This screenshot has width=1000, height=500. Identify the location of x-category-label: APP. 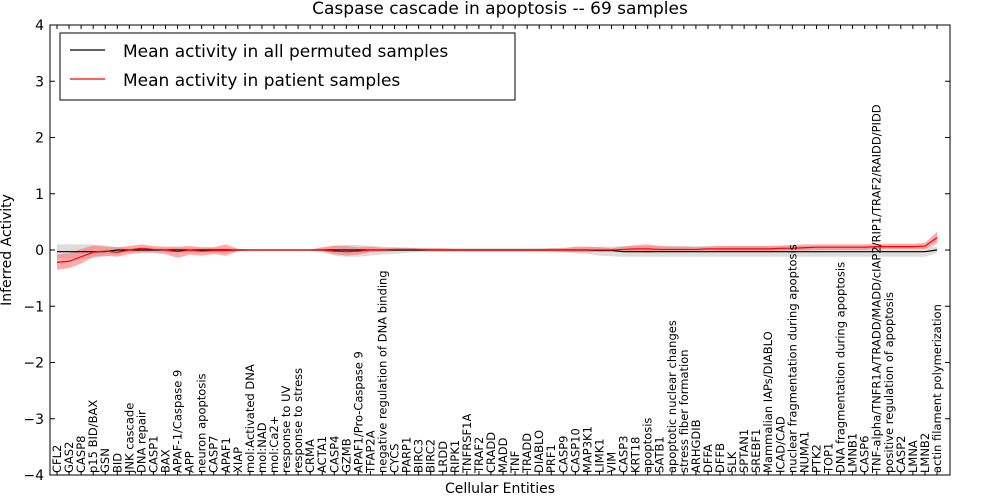
(190, 462).